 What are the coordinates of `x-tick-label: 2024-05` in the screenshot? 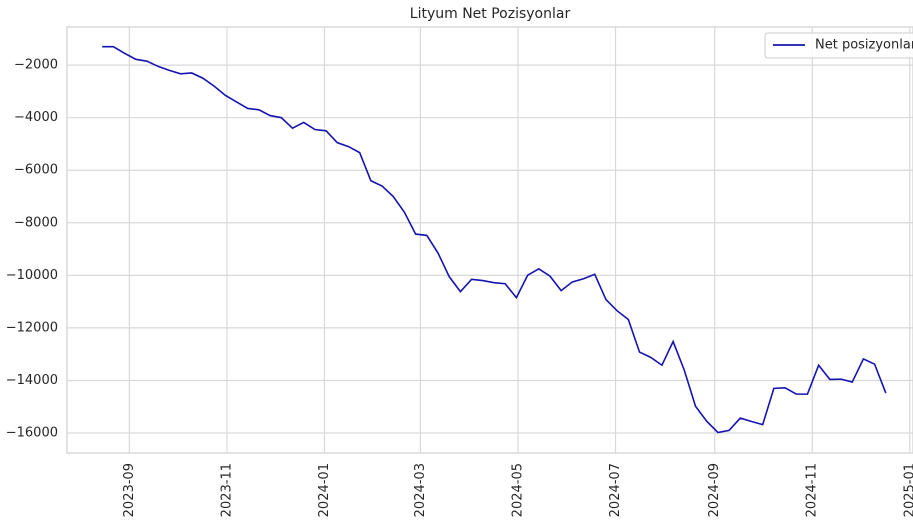 It's located at (517, 490).